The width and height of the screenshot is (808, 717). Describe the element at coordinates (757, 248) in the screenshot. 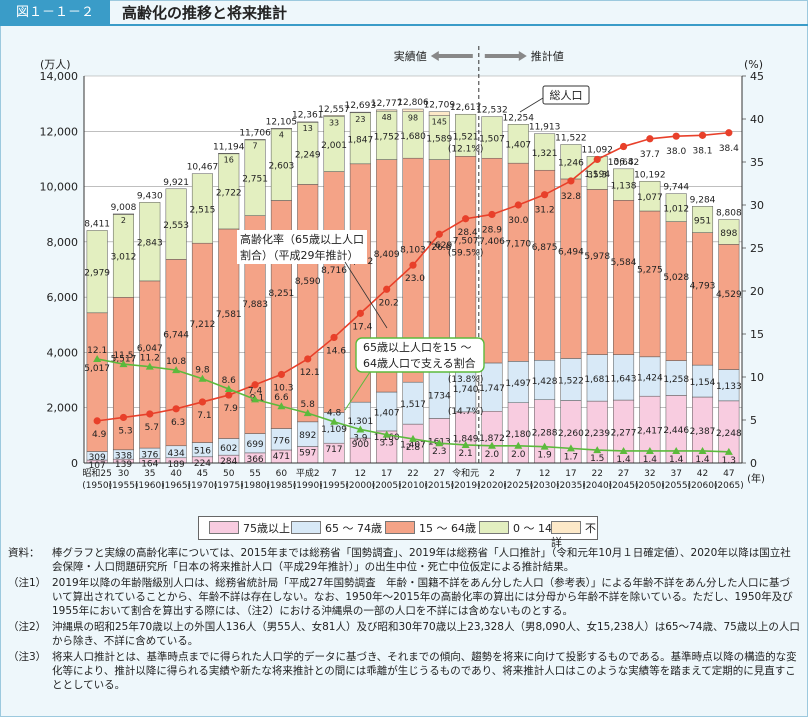

I see `y-right-tick-label: 25` at that location.